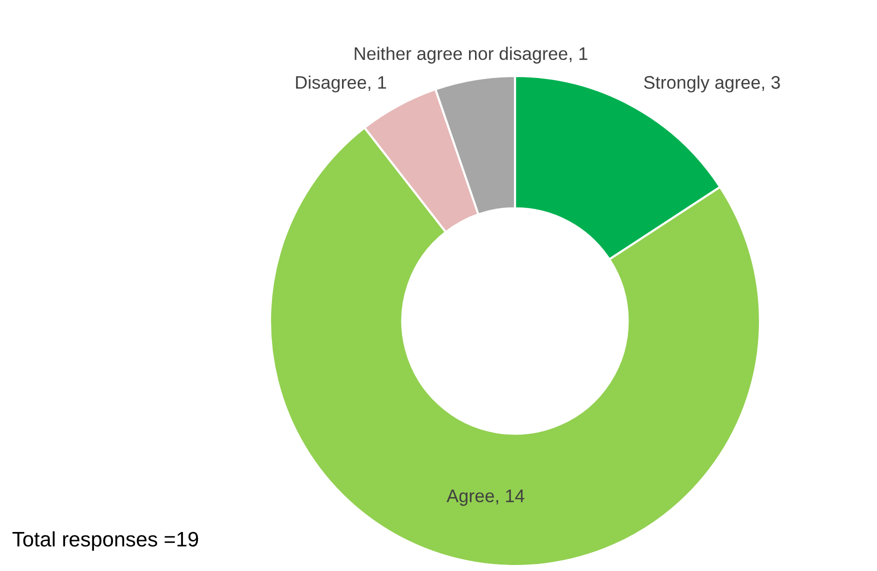  I want to click on data-label: , 14, so click(510, 497).